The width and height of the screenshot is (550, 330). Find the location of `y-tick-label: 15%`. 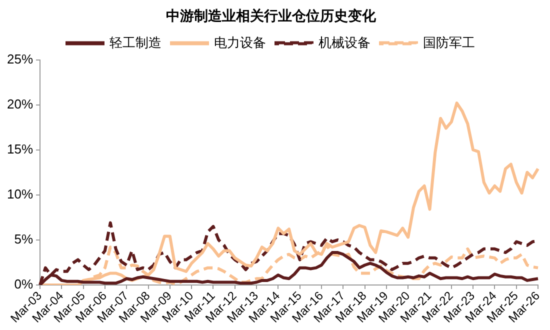

y-tick-label: 15% is located at coordinates (20, 148).